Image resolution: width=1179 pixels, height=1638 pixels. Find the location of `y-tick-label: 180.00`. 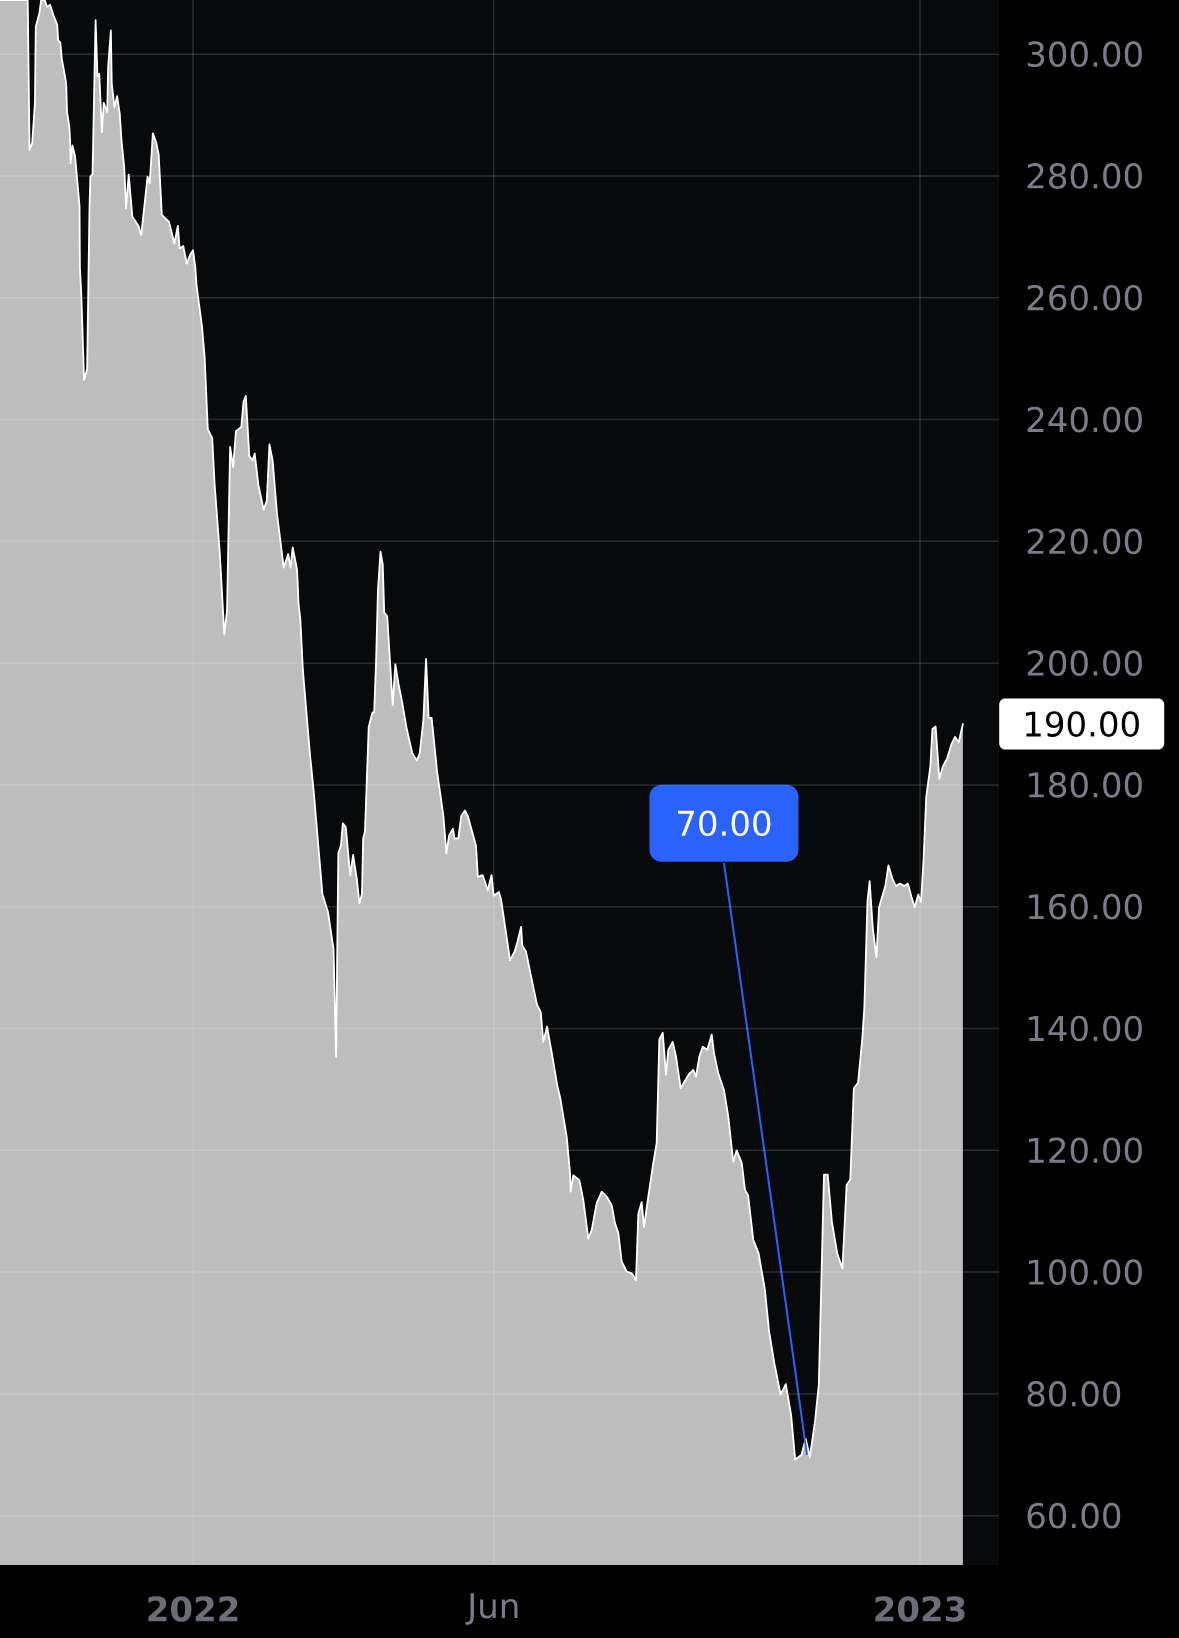

y-tick-label: 180.00 is located at coordinates (1085, 785).